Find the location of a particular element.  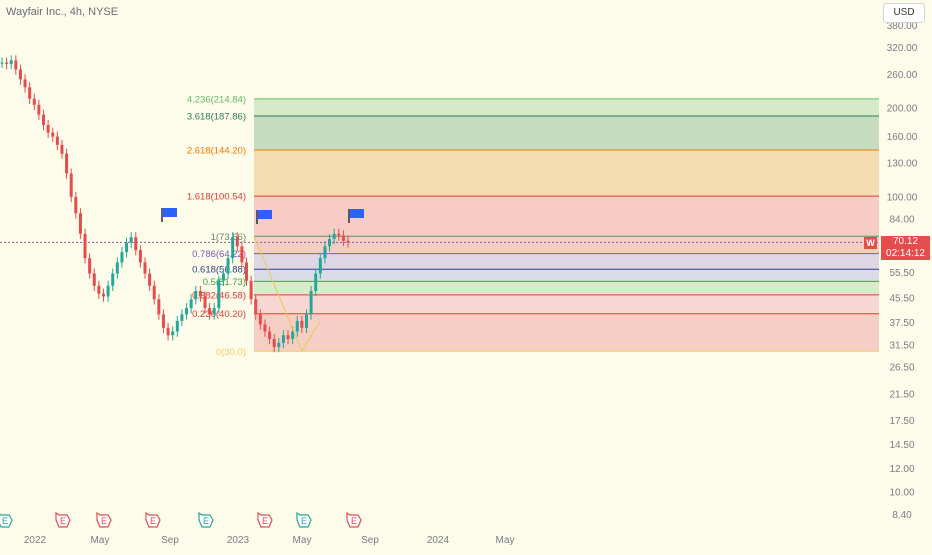

fib-label: 1.618(100.54) is located at coordinates (216, 197).